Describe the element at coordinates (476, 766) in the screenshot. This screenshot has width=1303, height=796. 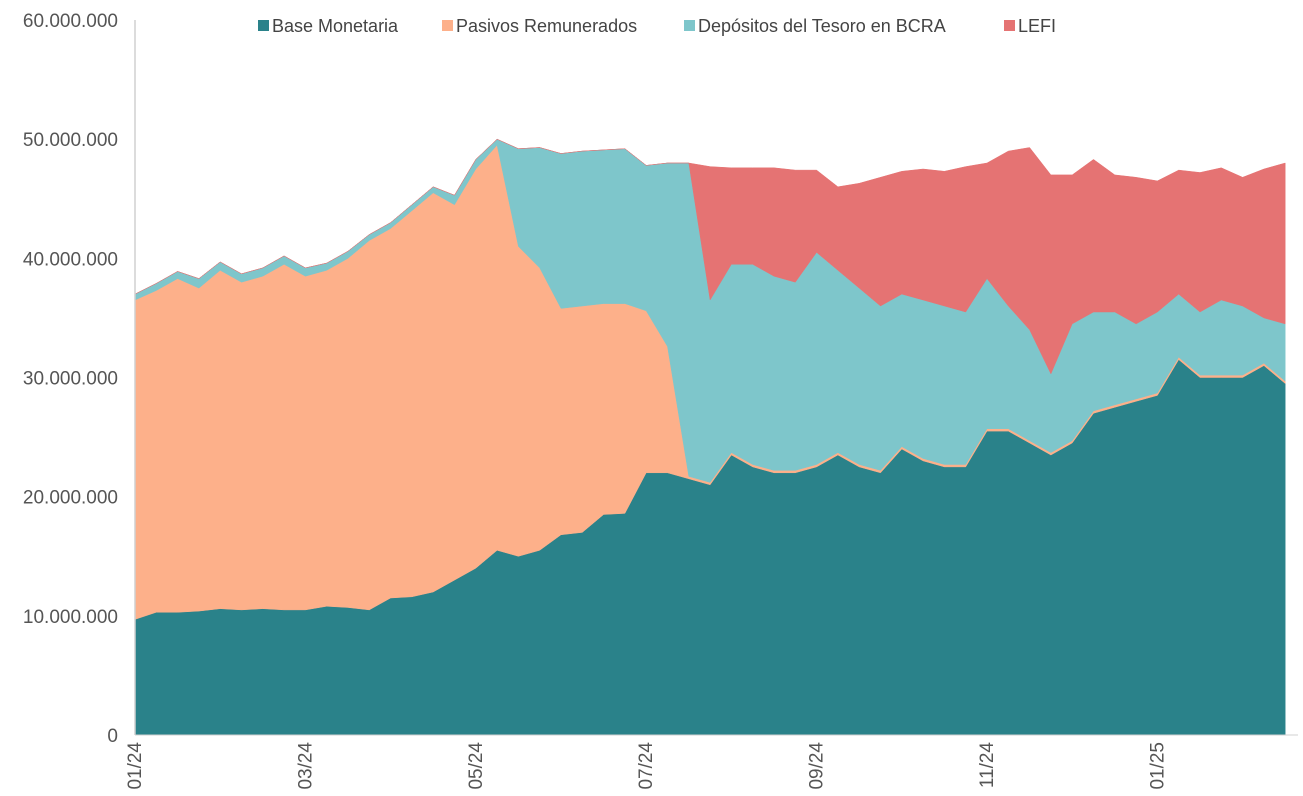
I see `x-tick-label: 05/24` at that location.